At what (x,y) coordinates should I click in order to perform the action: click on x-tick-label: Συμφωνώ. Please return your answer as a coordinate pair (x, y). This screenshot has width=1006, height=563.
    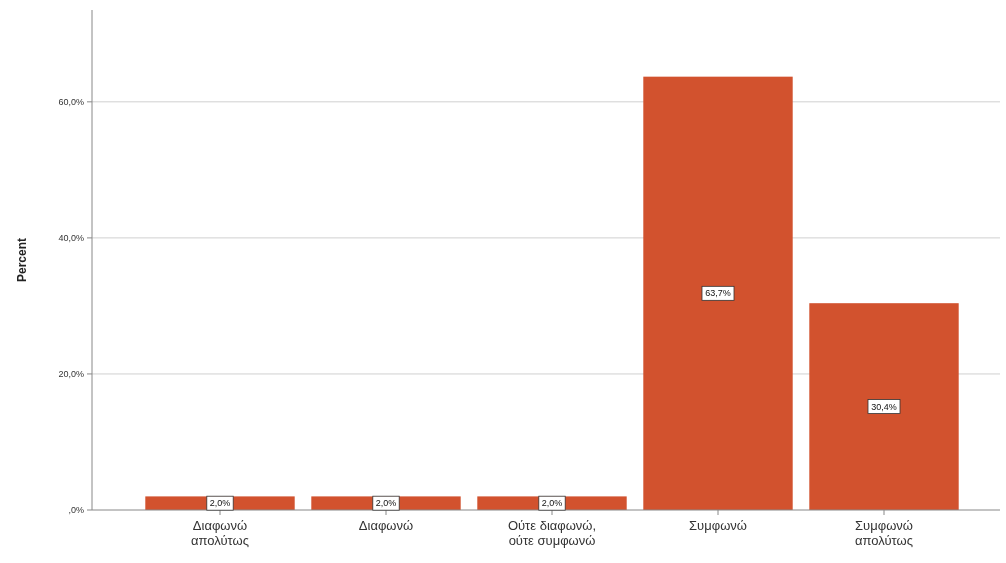
    Looking at the image, I should click on (718, 525).